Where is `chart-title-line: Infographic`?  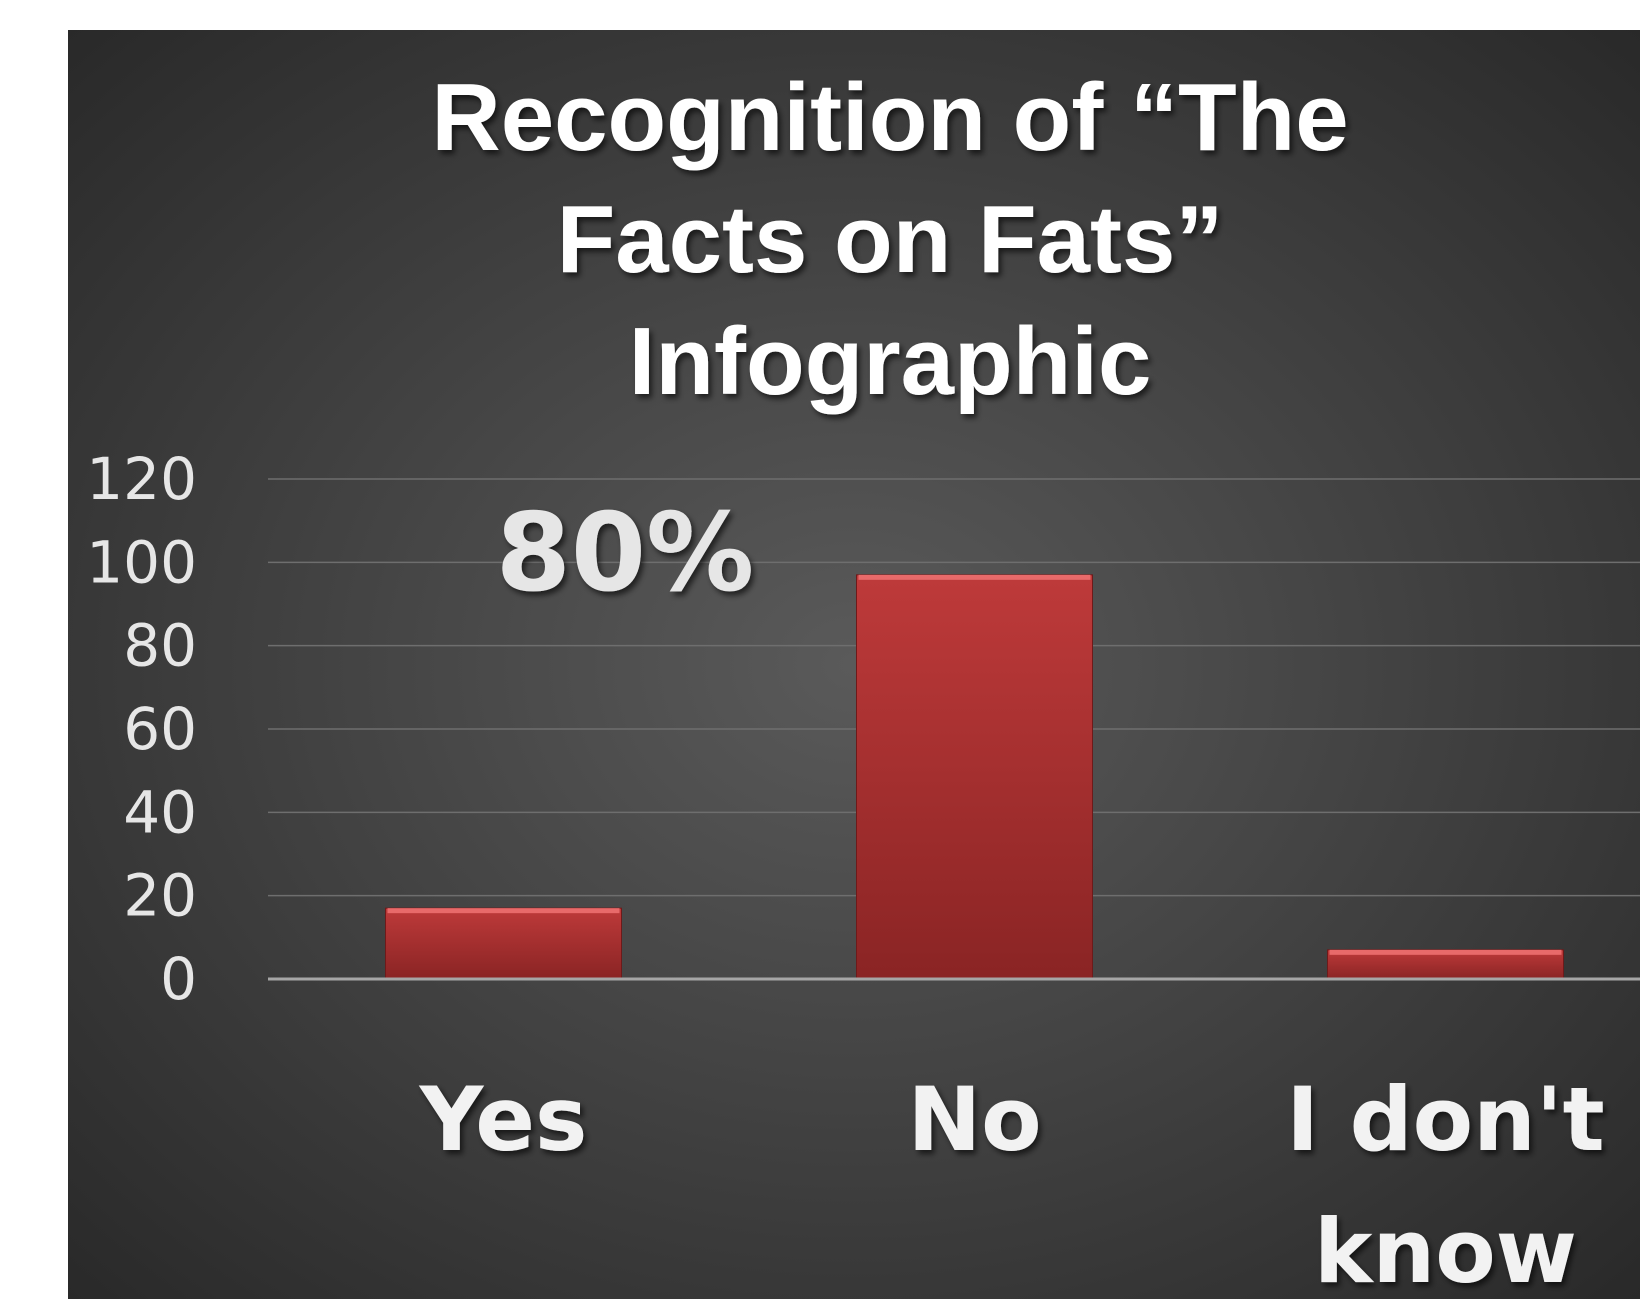
chart-title-line: Infographic is located at coordinates (890, 361).